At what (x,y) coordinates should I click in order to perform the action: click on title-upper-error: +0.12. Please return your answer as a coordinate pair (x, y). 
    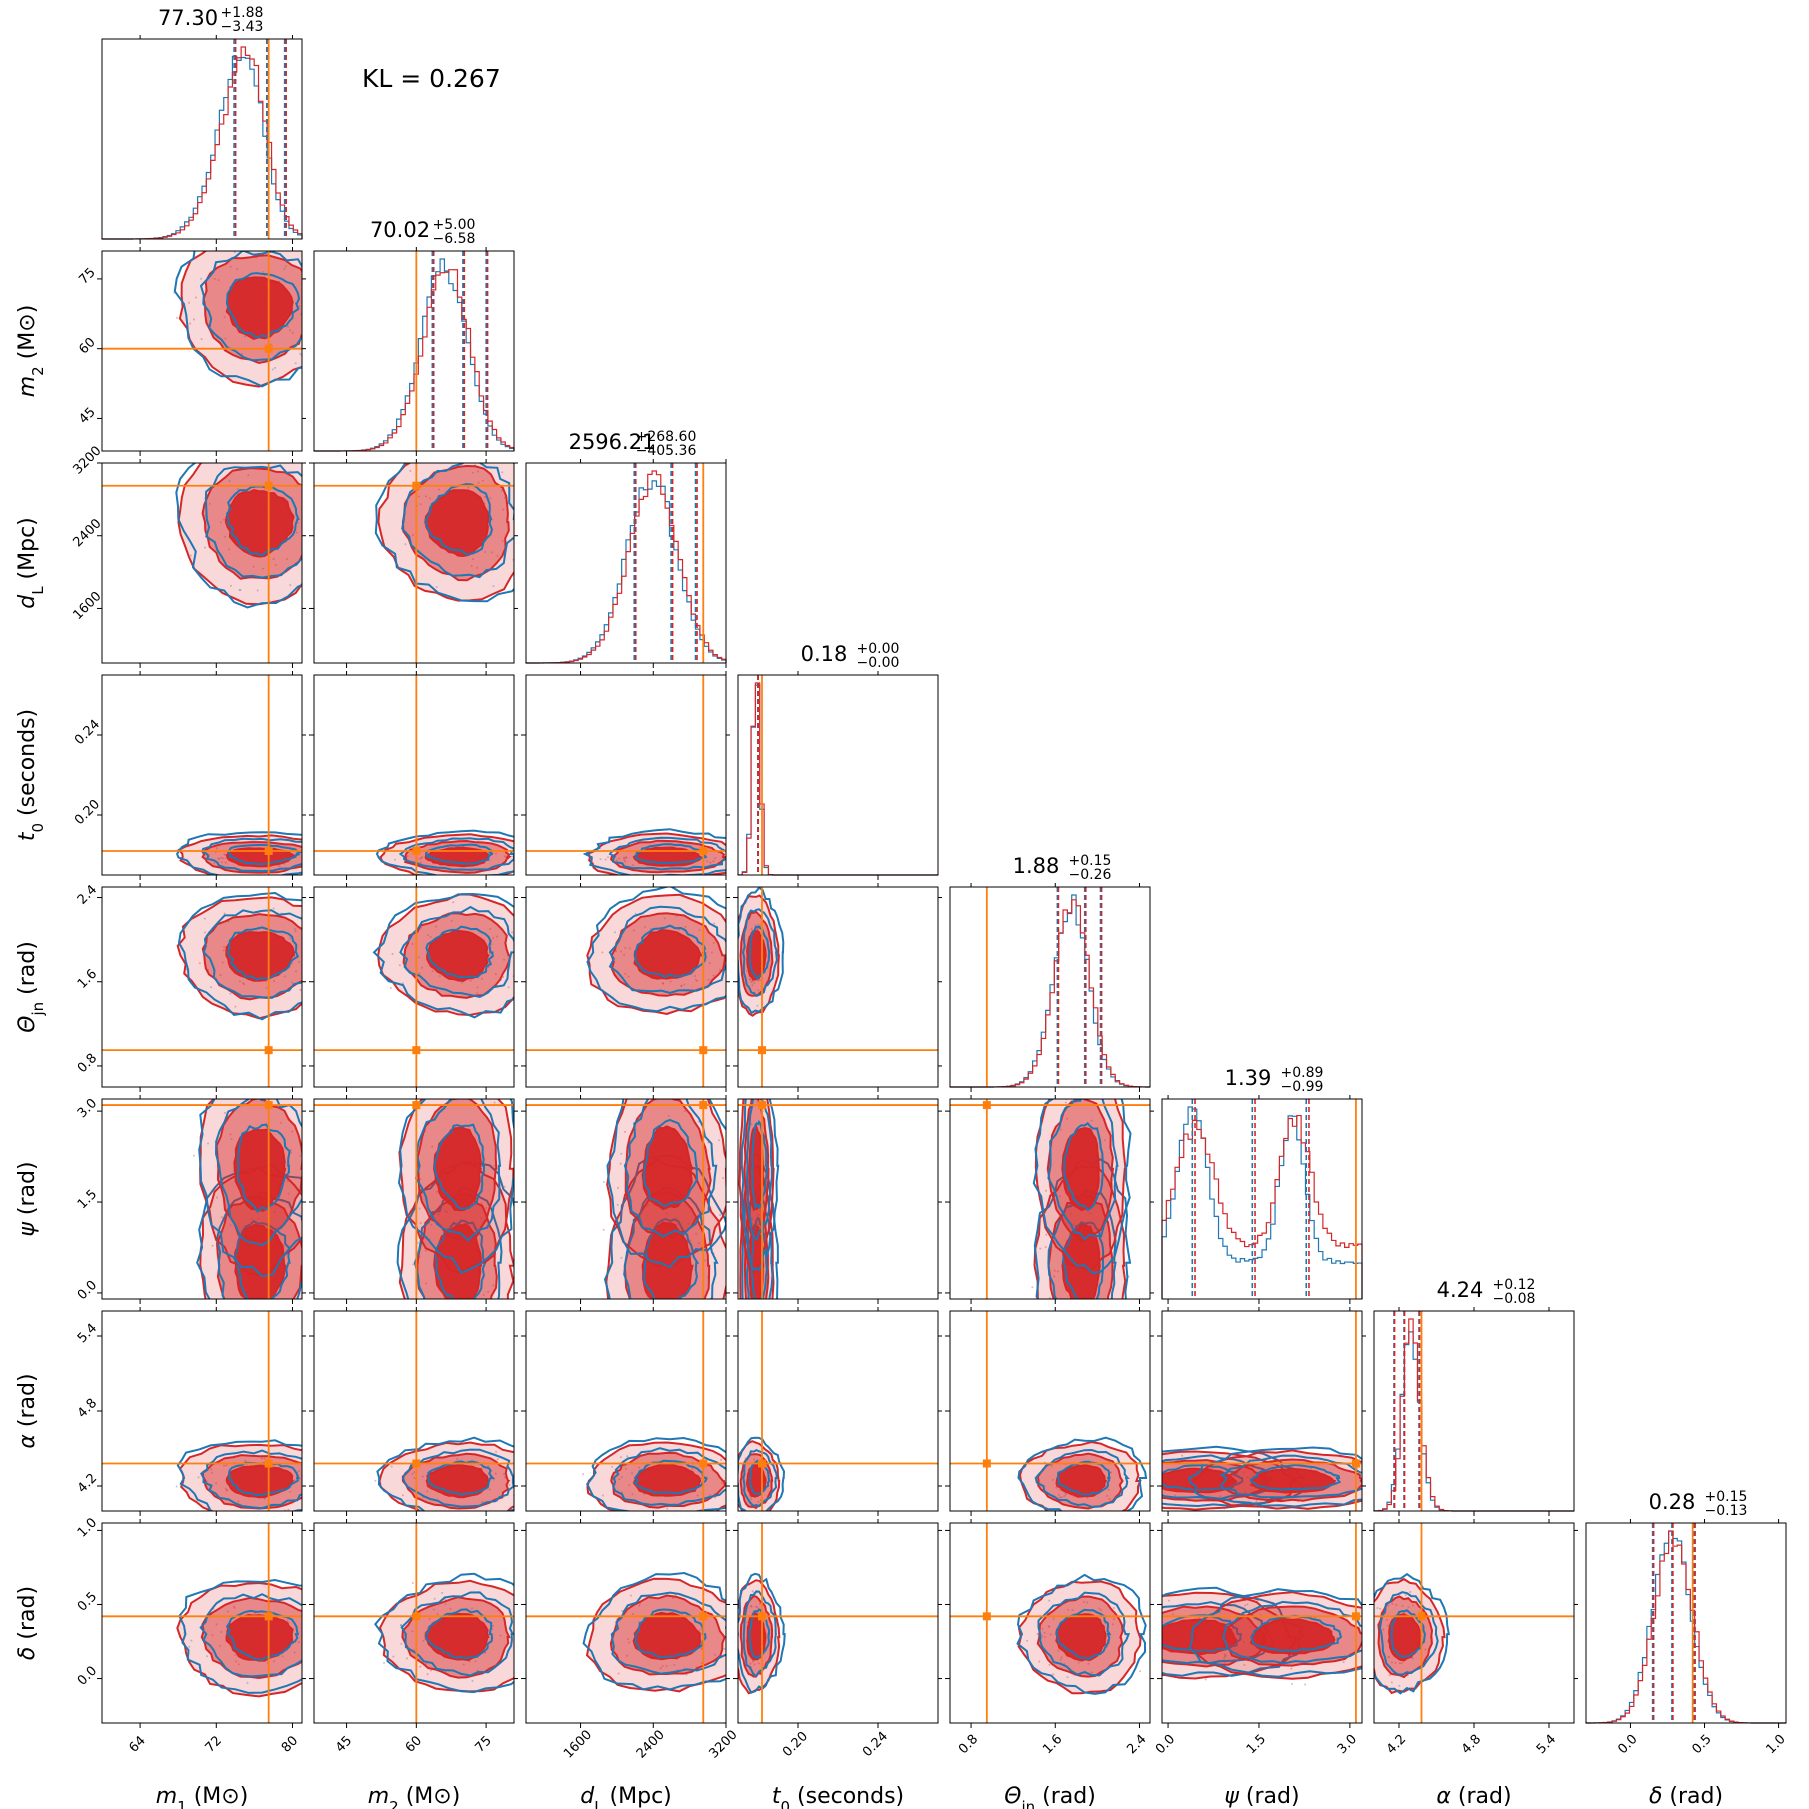
    Looking at the image, I should click on (1514, 1285).